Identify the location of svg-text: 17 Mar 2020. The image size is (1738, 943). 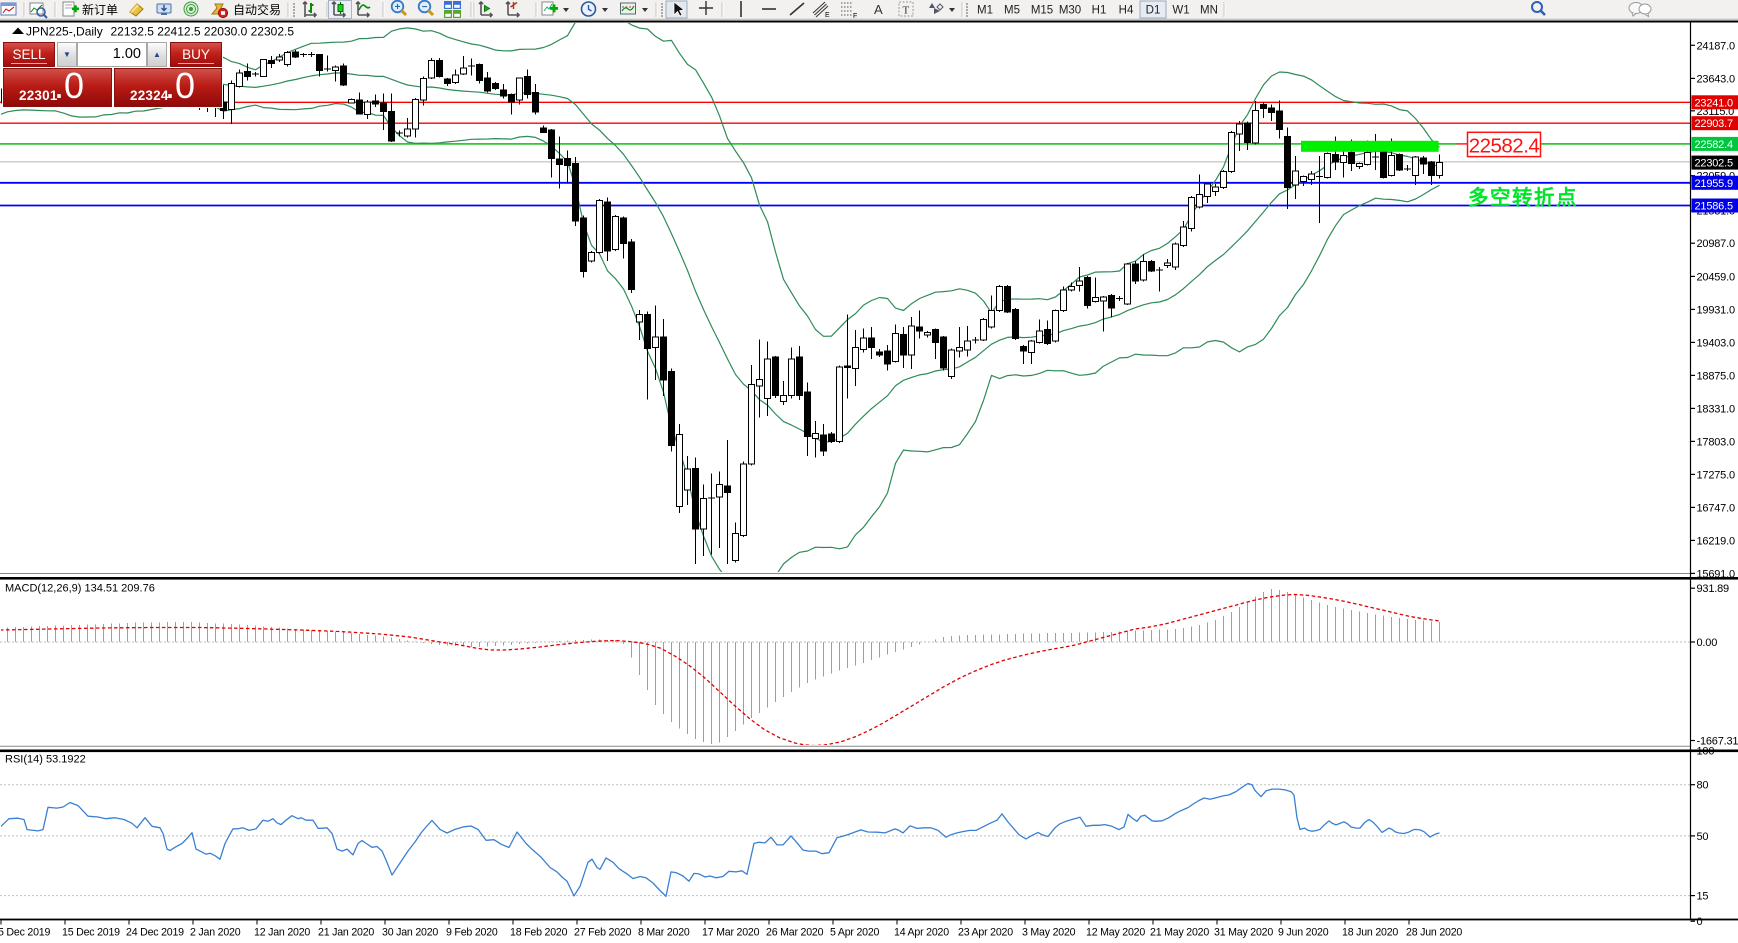
(731, 933).